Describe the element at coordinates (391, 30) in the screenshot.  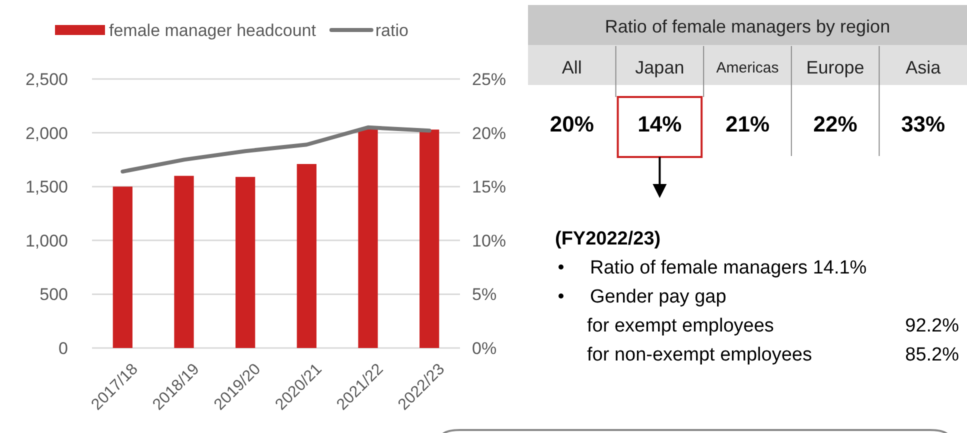
I see `legend-label: ratio` at that location.